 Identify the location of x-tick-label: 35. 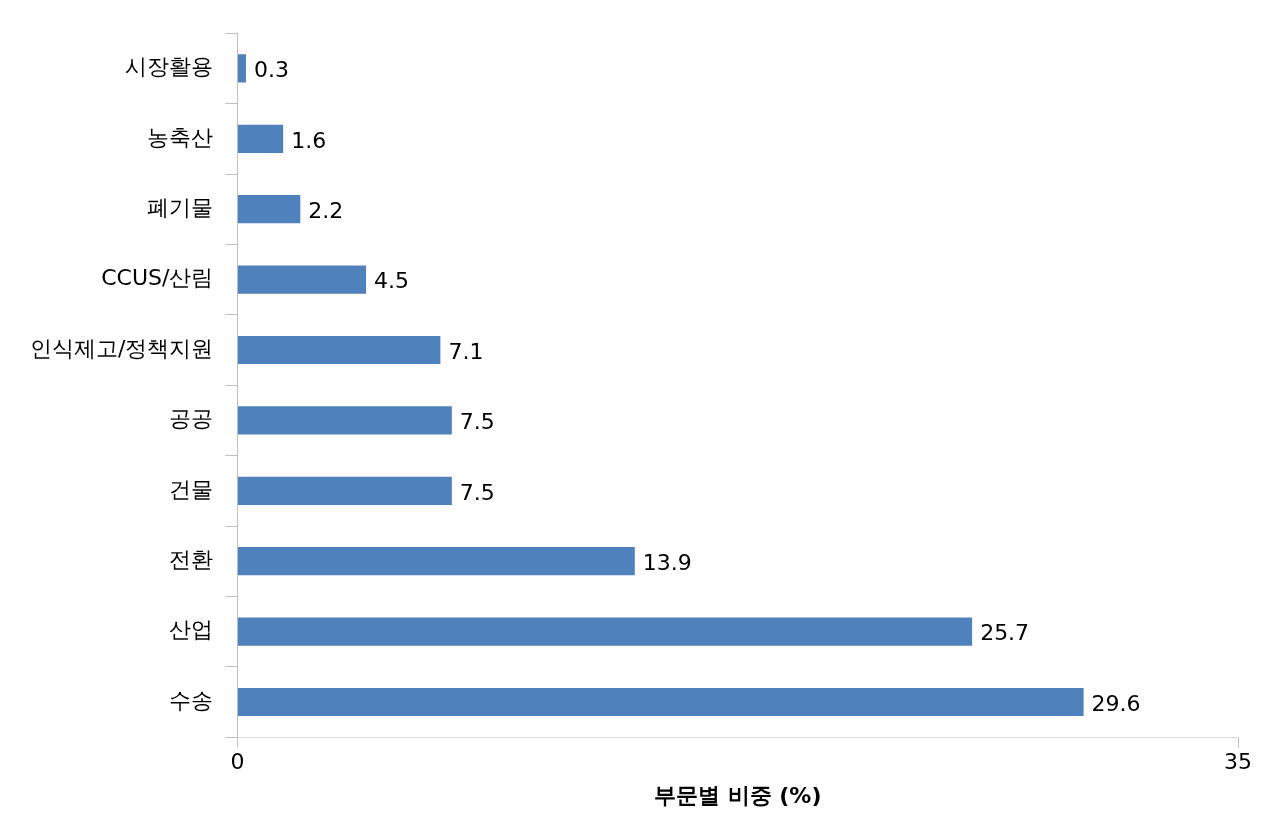
(1238, 762).